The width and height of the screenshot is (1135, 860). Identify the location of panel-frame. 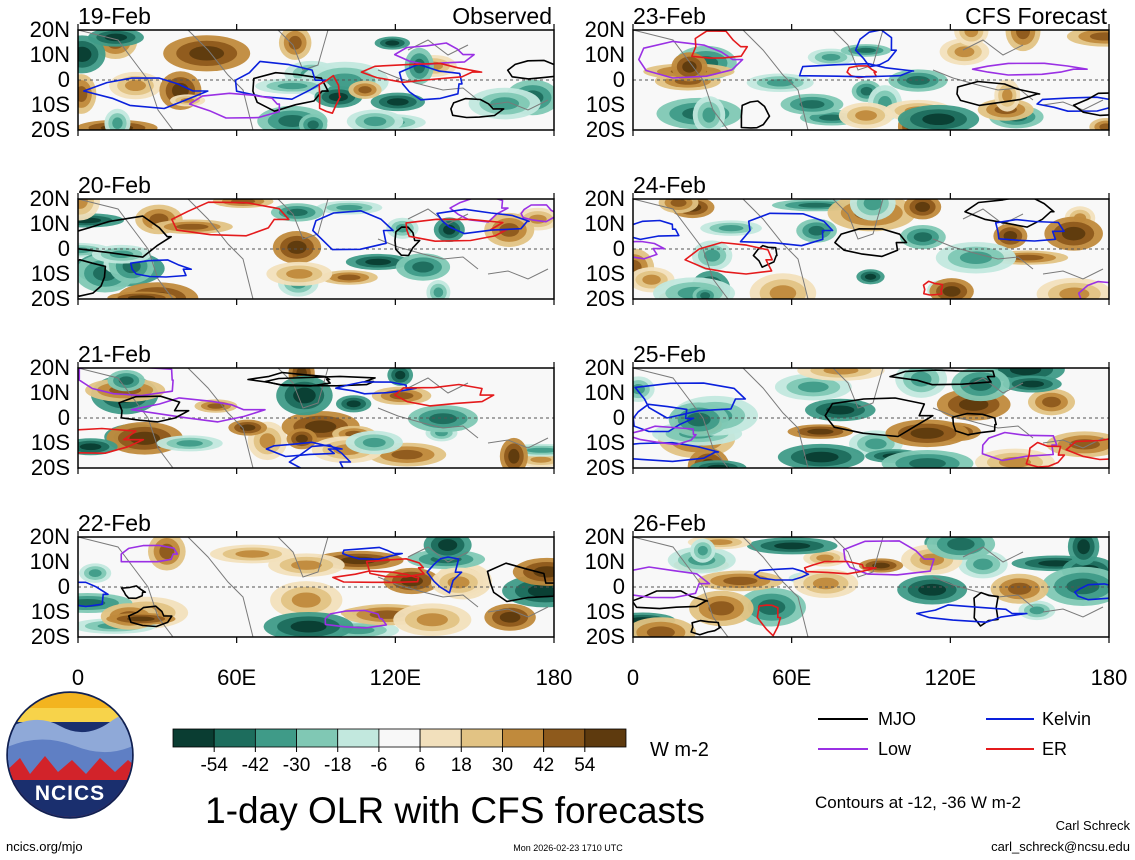
(871, 249).